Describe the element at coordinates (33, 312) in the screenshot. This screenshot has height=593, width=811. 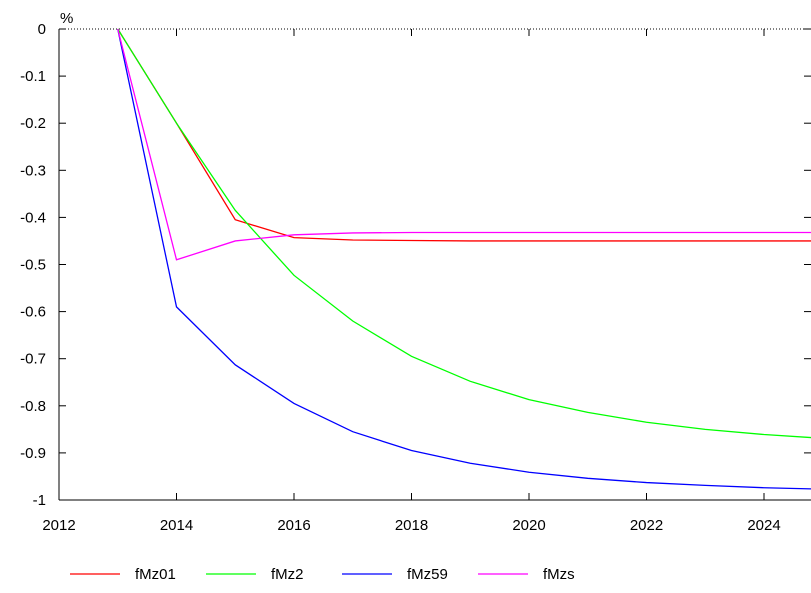
I see `y-tick-label: -0.6` at that location.